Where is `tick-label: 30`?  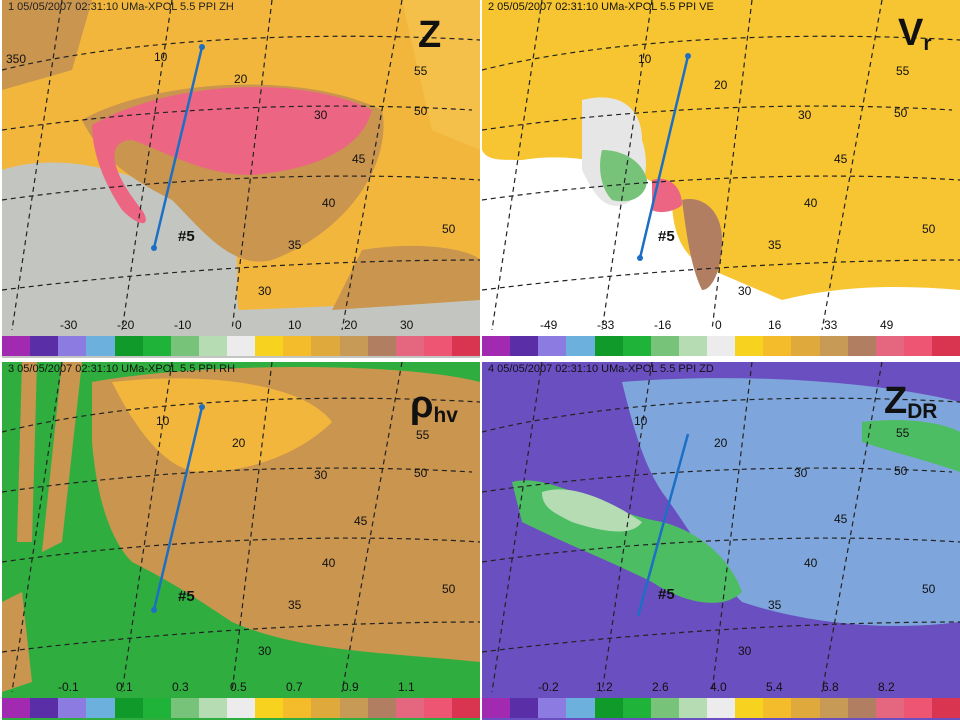
tick-label: 30 is located at coordinates (407, 325).